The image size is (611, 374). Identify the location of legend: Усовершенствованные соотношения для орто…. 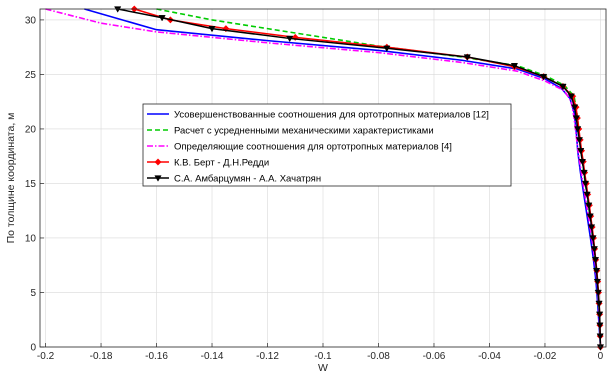
(327, 145).